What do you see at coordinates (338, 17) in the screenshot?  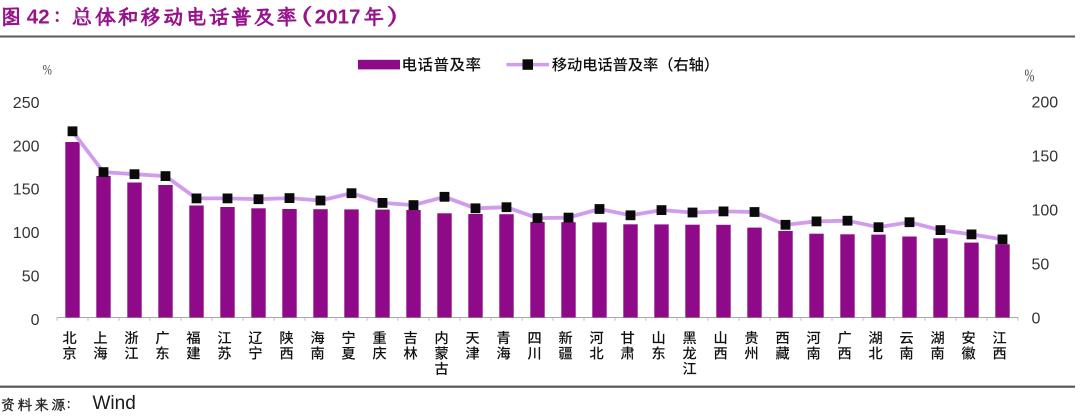 I see `svg-text: 2017` at bounding box center [338, 17].